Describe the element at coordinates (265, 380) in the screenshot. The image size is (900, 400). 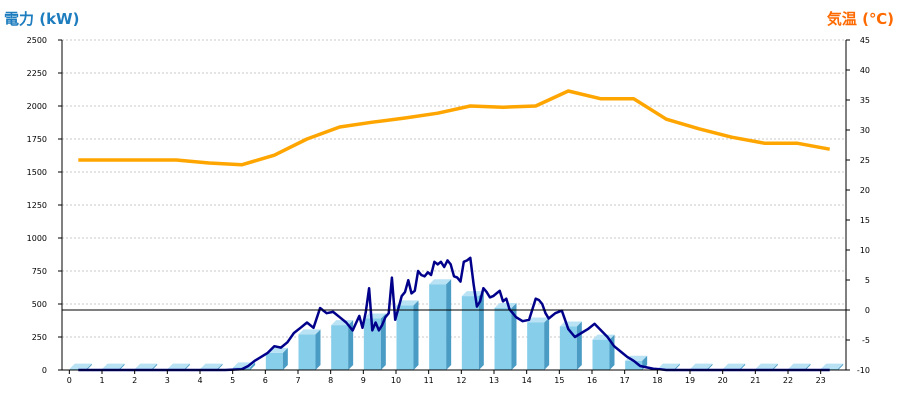
I see `x-tick-label: 6` at that location.